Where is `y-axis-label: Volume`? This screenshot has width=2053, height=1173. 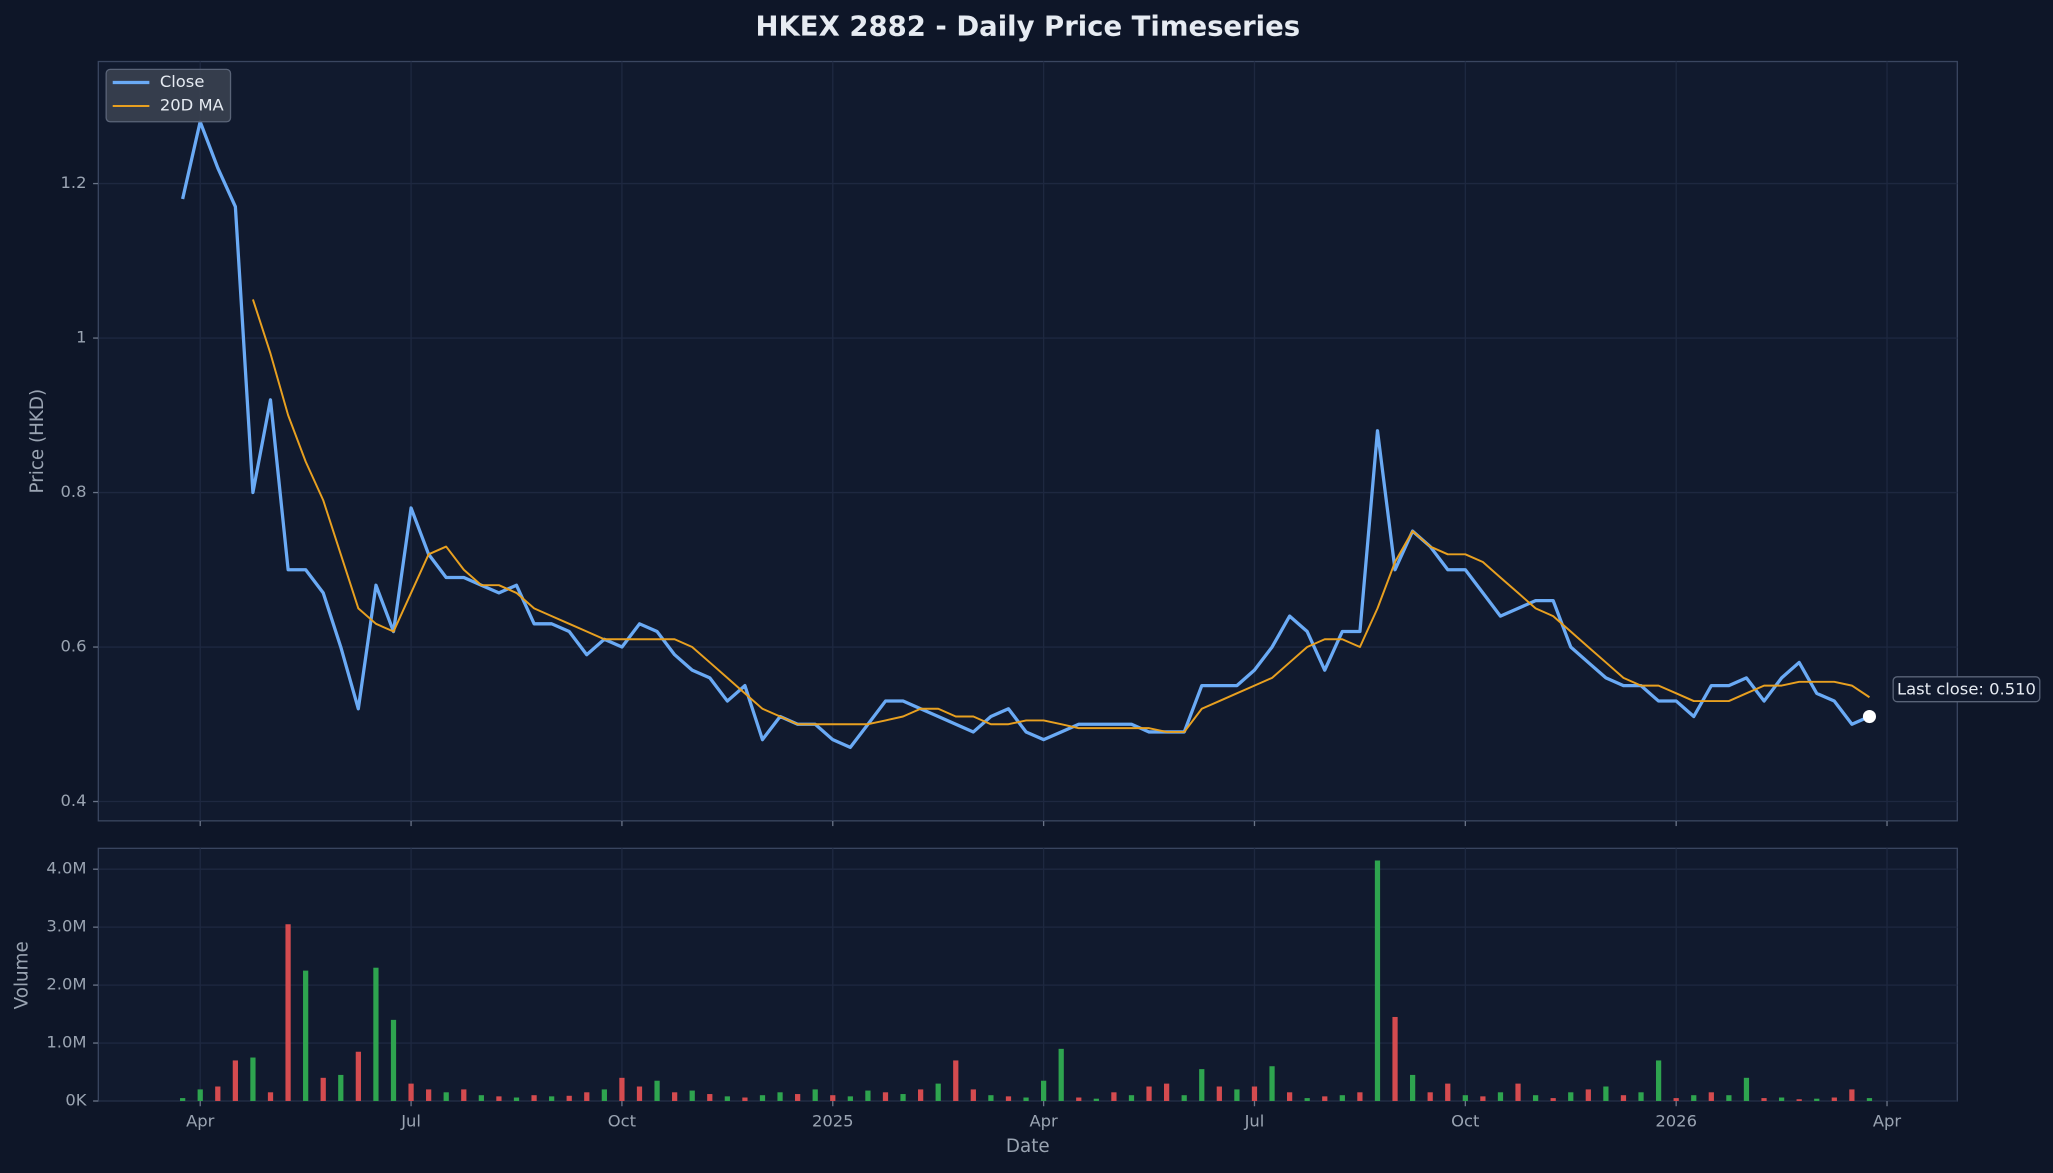 y-axis-label: Volume is located at coordinates (21, 975).